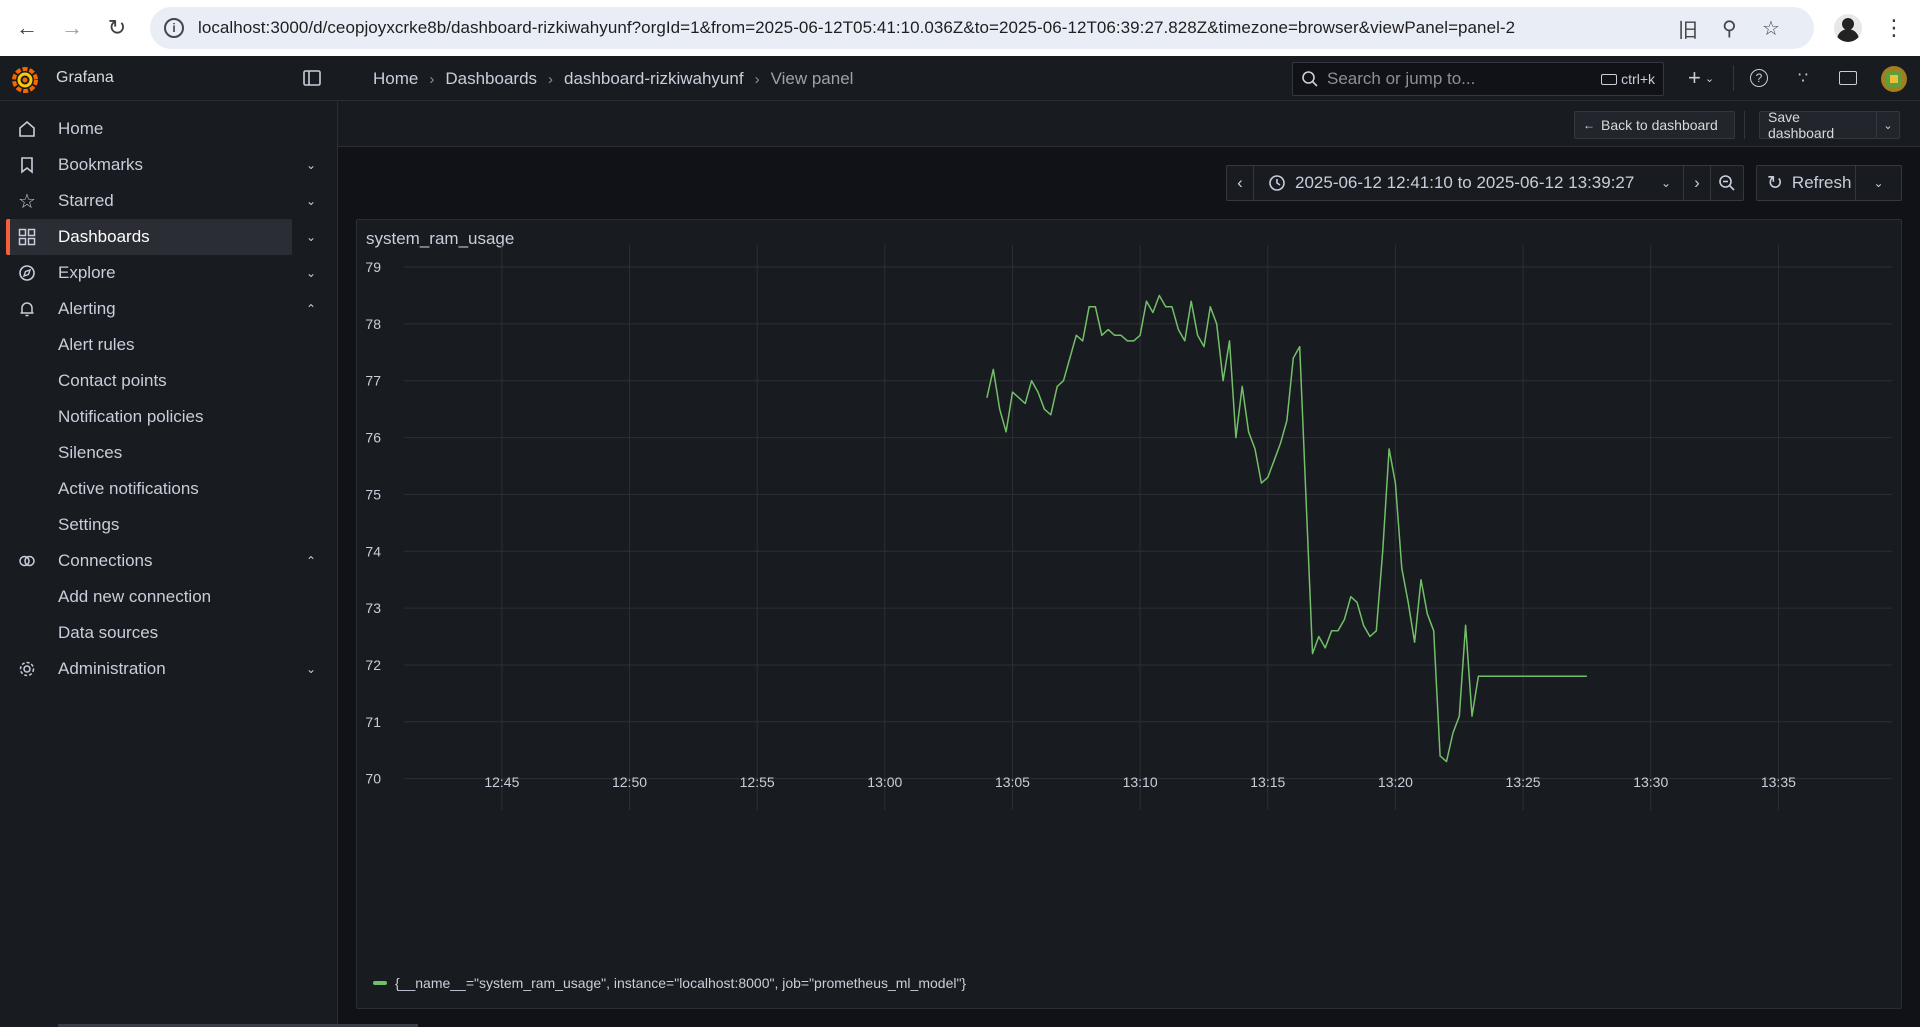 The width and height of the screenshot is (1920, 1027). I want to click on browser-menu-icon: ⋮, so click(1894, 27).